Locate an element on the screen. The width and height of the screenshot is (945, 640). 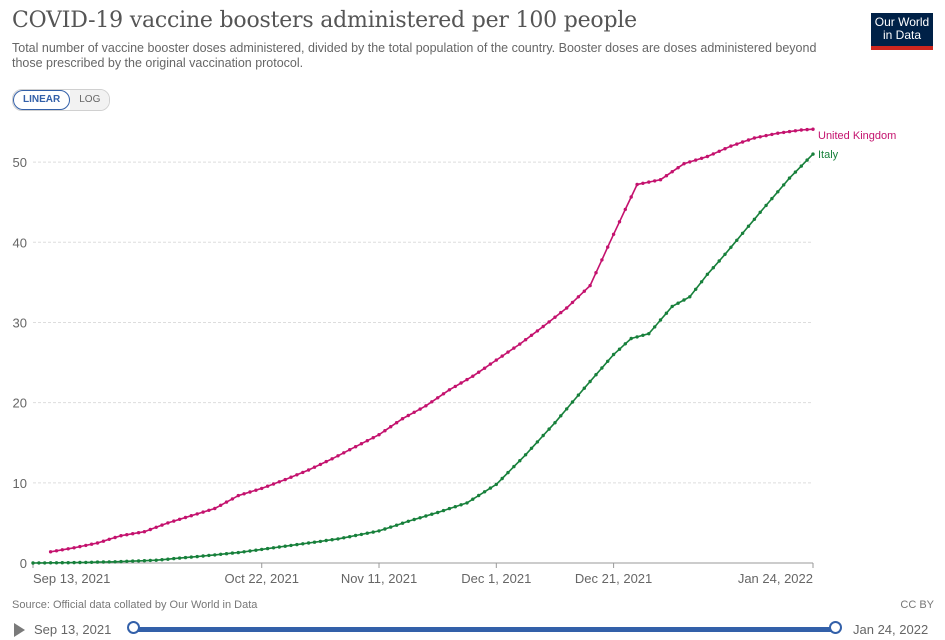
log-scale-button: LOG is located at coordinates (90, 100).